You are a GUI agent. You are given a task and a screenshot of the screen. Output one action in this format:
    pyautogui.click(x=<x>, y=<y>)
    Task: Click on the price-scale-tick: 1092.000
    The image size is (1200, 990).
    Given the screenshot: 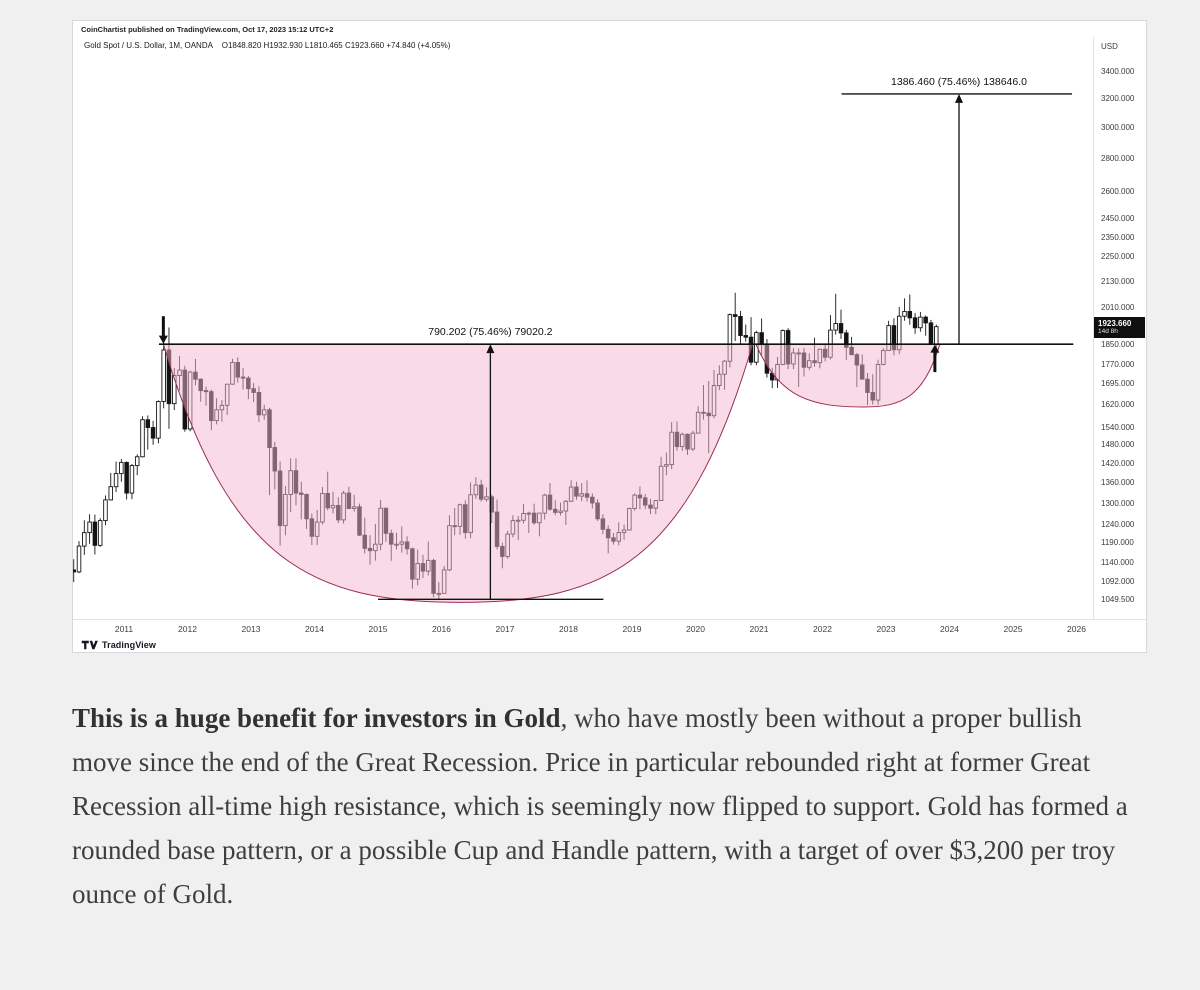 What is the action you would take?
    pyautogui.click(x=1118, y=581)
    